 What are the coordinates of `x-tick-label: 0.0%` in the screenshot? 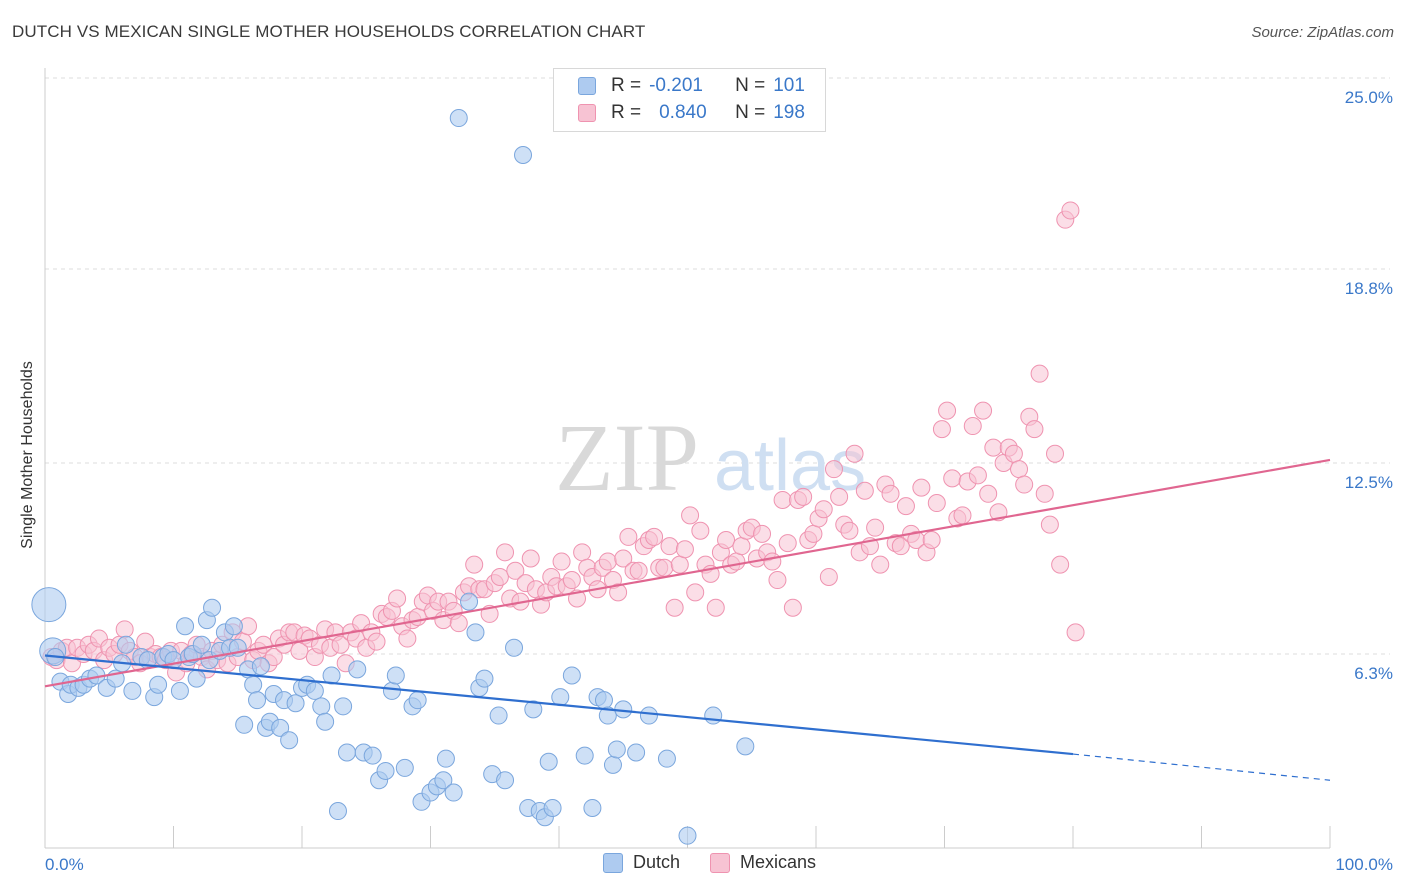 It's located at (64, 864).